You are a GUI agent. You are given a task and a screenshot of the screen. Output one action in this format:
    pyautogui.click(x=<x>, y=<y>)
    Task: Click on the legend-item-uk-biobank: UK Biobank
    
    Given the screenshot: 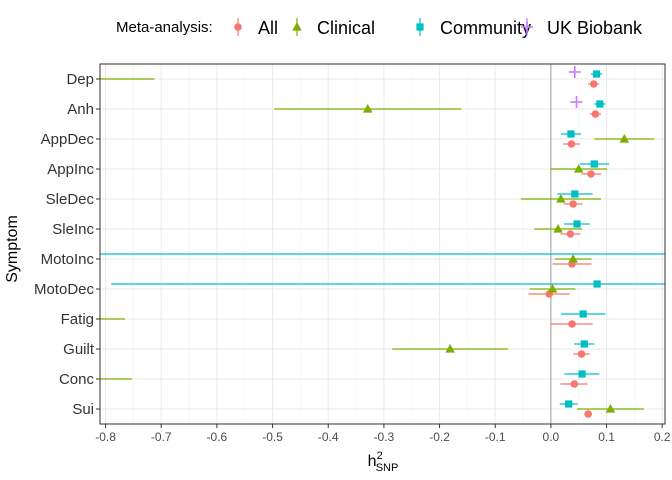 What is the action you would take?
    pyautogui.click(x=582, y=28)
    